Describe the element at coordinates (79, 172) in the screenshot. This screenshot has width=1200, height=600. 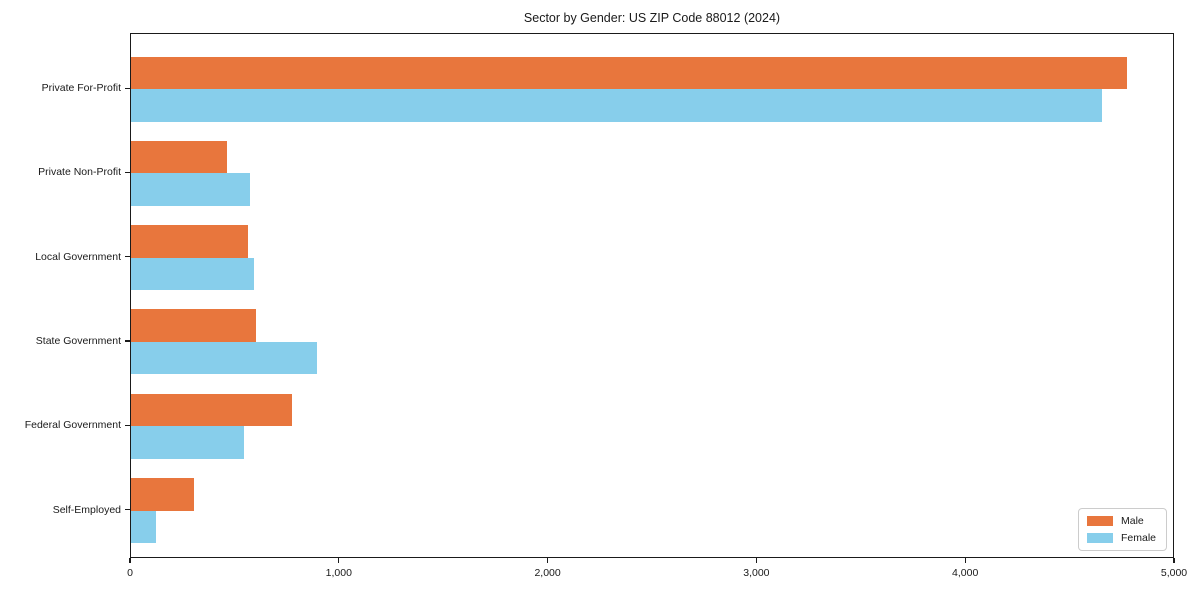
I see `ytick-label-private-non-profit: Private Non-Profit` at that location.